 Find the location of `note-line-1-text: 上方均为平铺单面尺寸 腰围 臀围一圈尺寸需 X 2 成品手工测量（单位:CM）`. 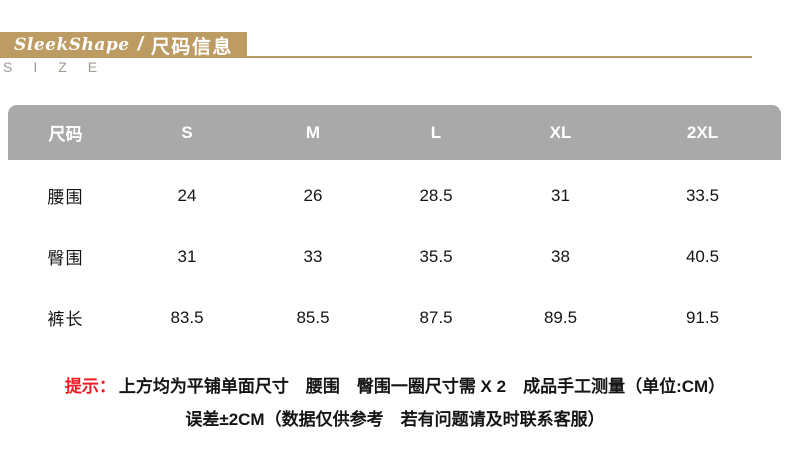

note-line-1-text: 上方均为平铺单面尺寸 腰围 臀围一圈尺寸需 X 2 成品手工测量（单位:CM） is located at coordinates (422, 386).